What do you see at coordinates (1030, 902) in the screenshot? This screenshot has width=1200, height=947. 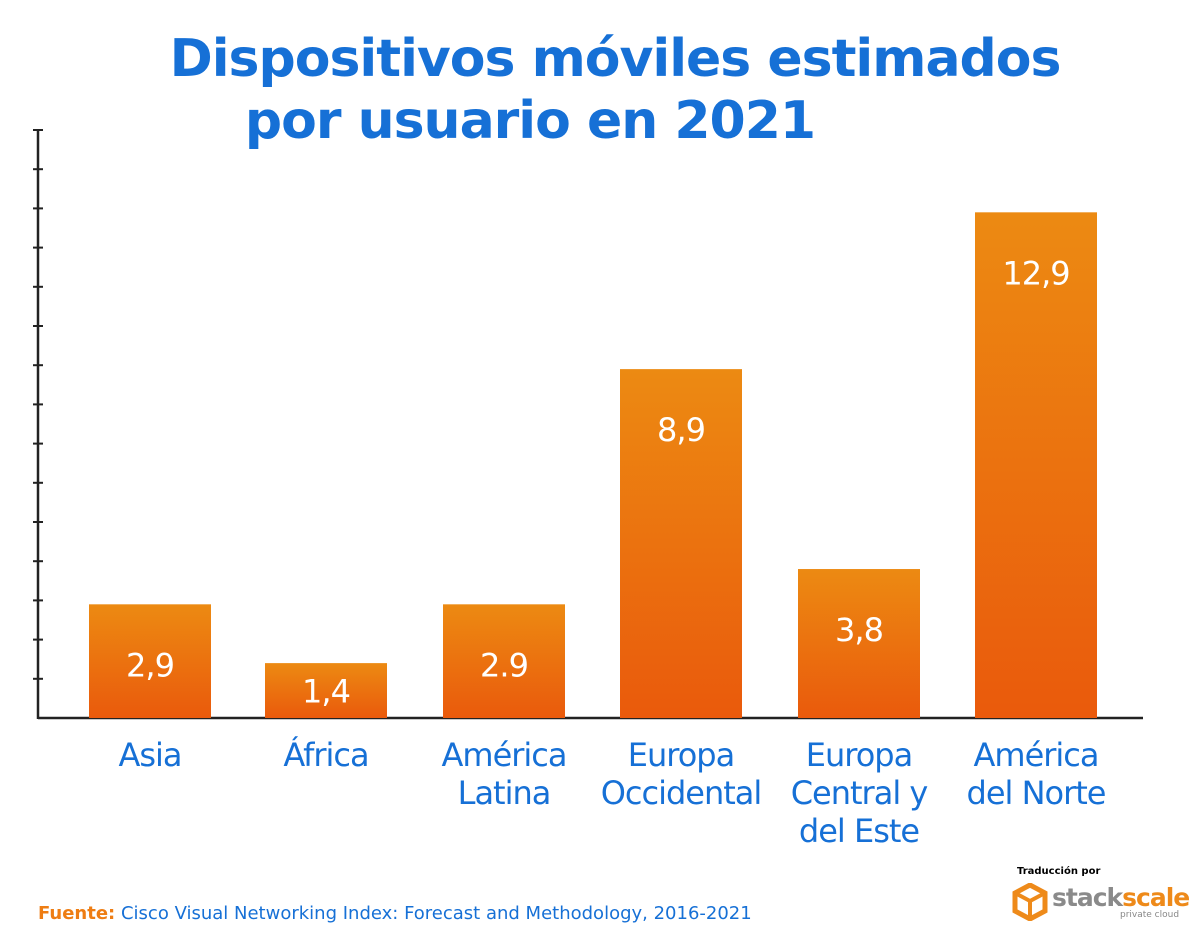 I see `cube-icon` at bounding box center [1030, 902].